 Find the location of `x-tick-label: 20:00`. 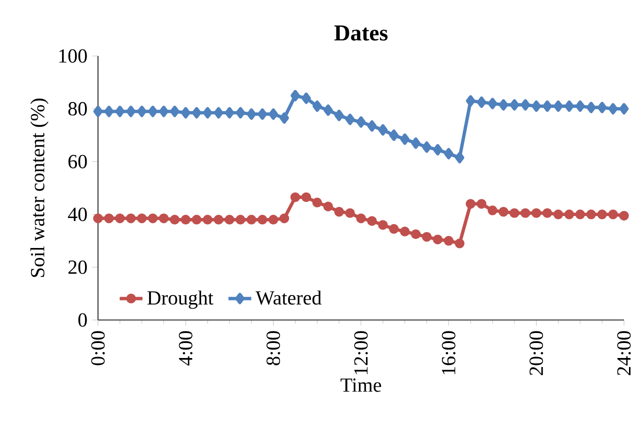

x-tick-label: 20:00 is located at coordinates (537, 353).